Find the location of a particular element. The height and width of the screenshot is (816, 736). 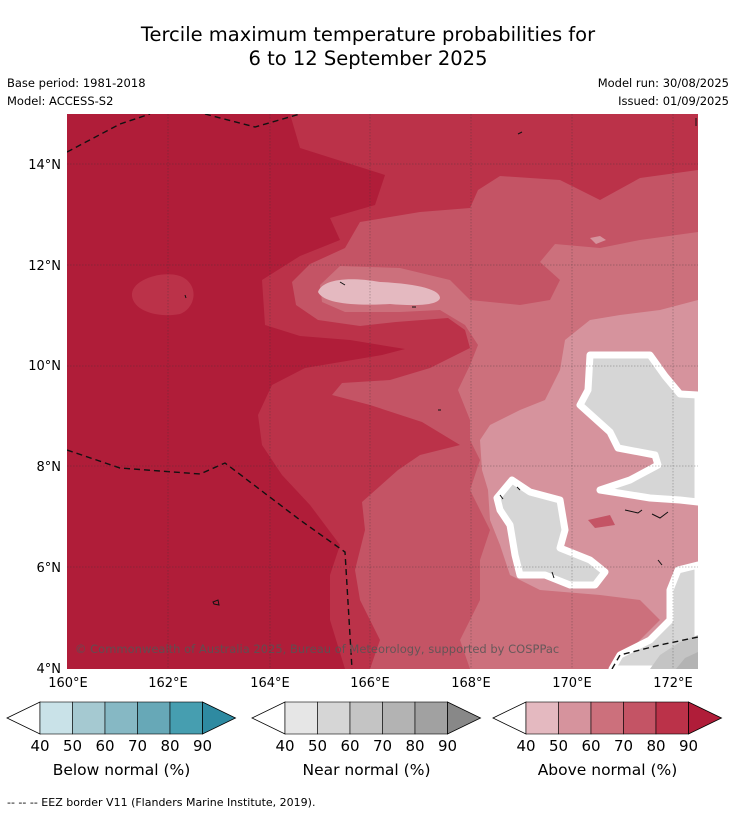

y-tick-label: 6°N is located at coordinates (49, 568).